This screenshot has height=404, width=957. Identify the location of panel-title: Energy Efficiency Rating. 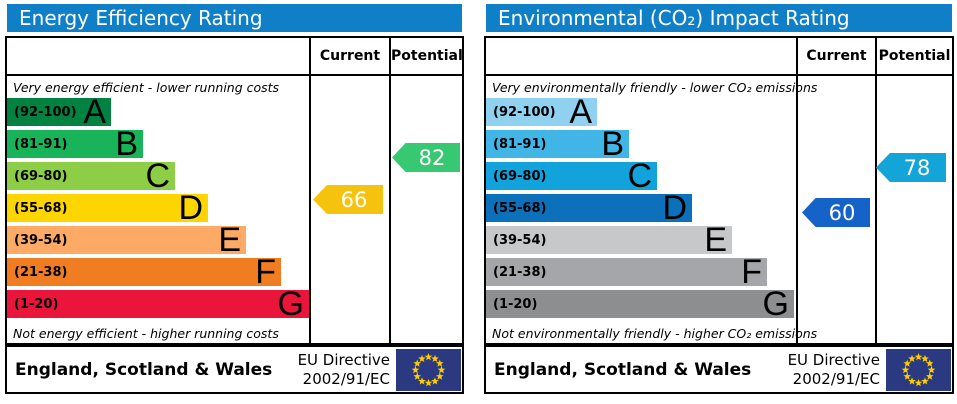
(141, 18).